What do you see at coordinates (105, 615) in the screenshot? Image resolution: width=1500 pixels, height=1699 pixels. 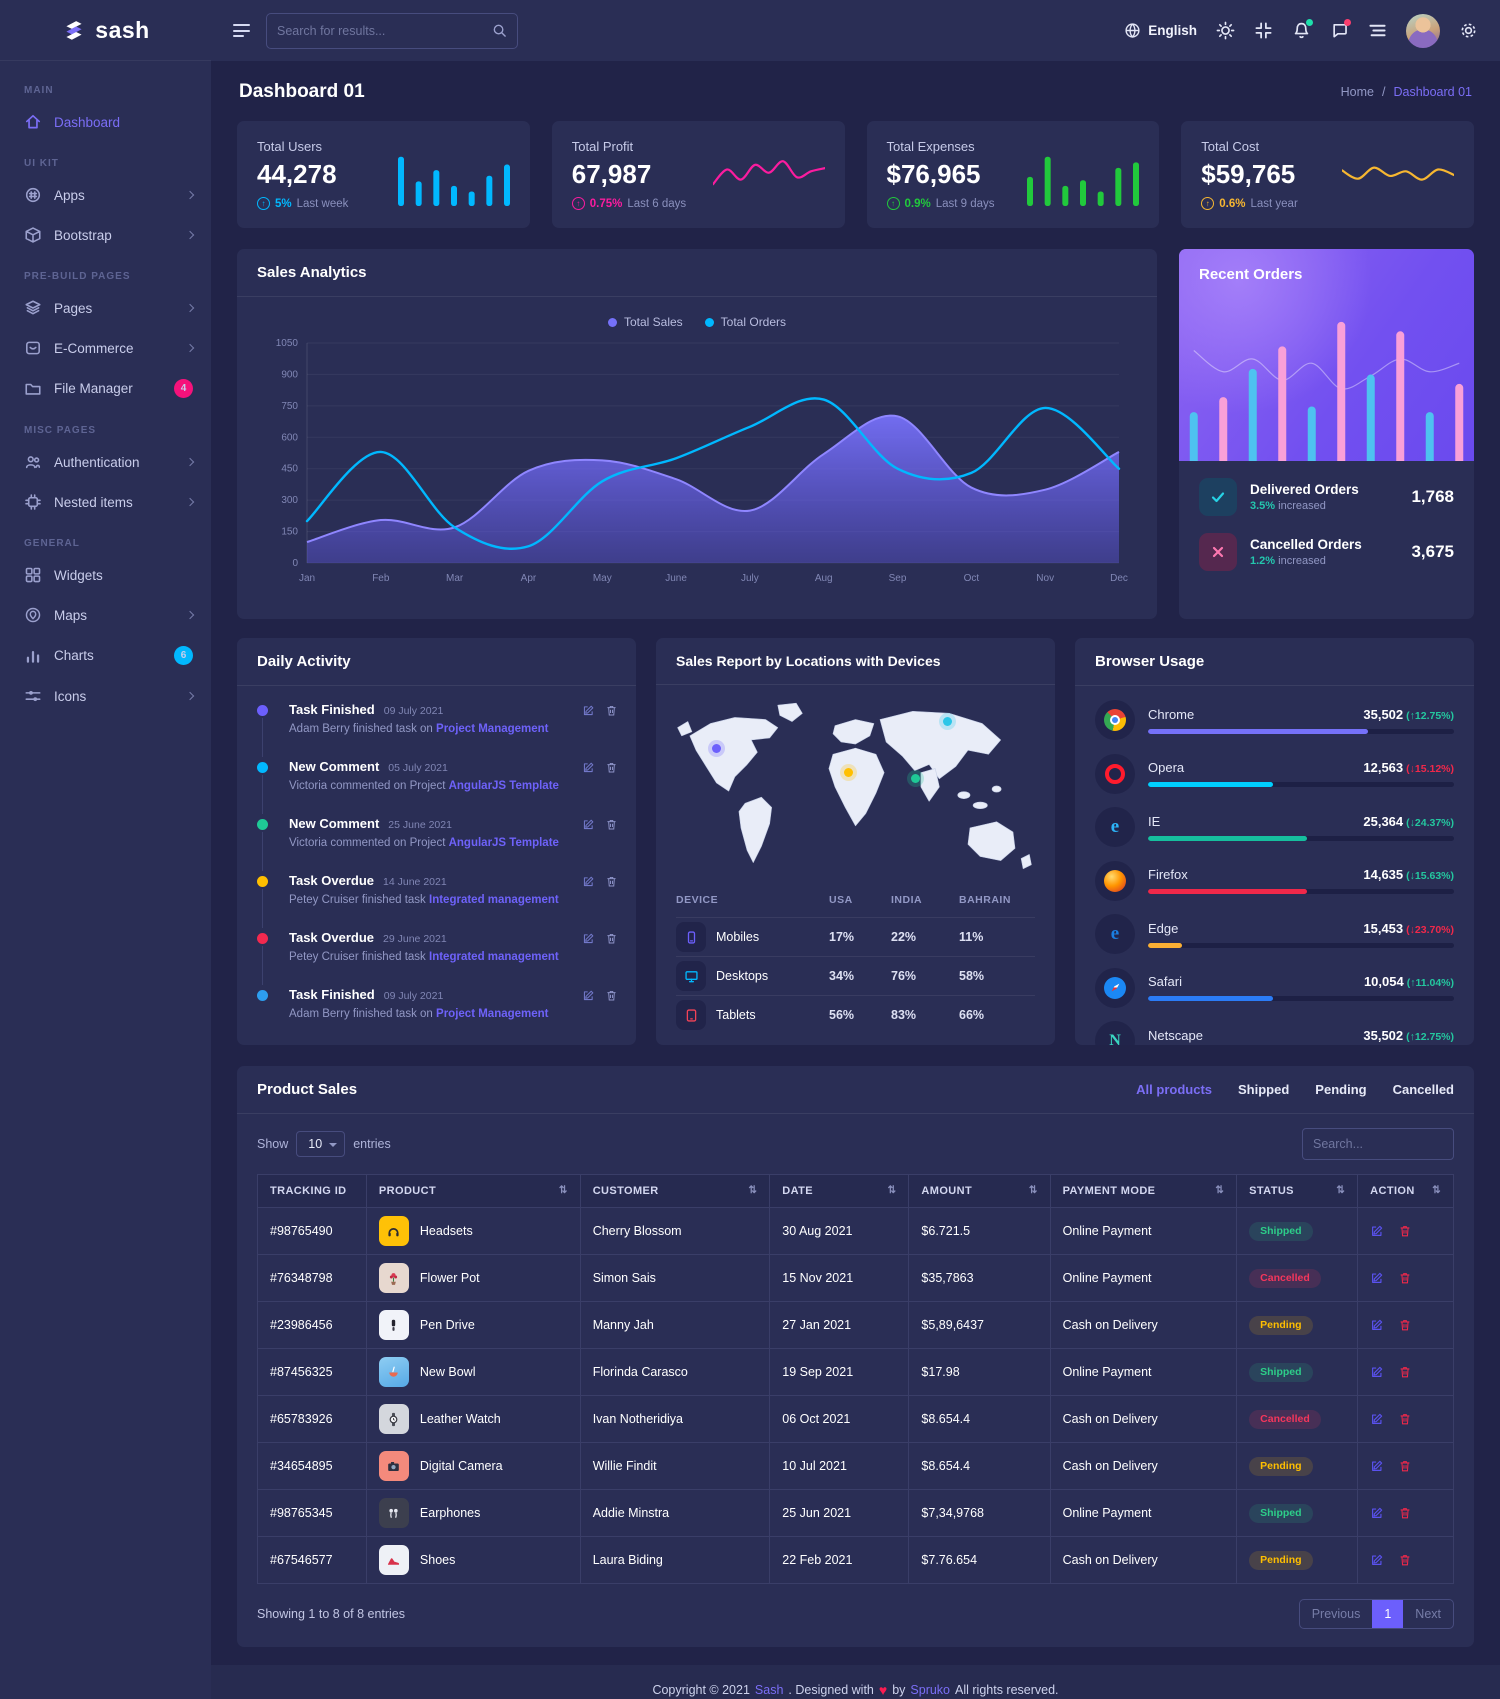 I see `sidebar-item-maps: Maps` at bounding box center [105, 615].